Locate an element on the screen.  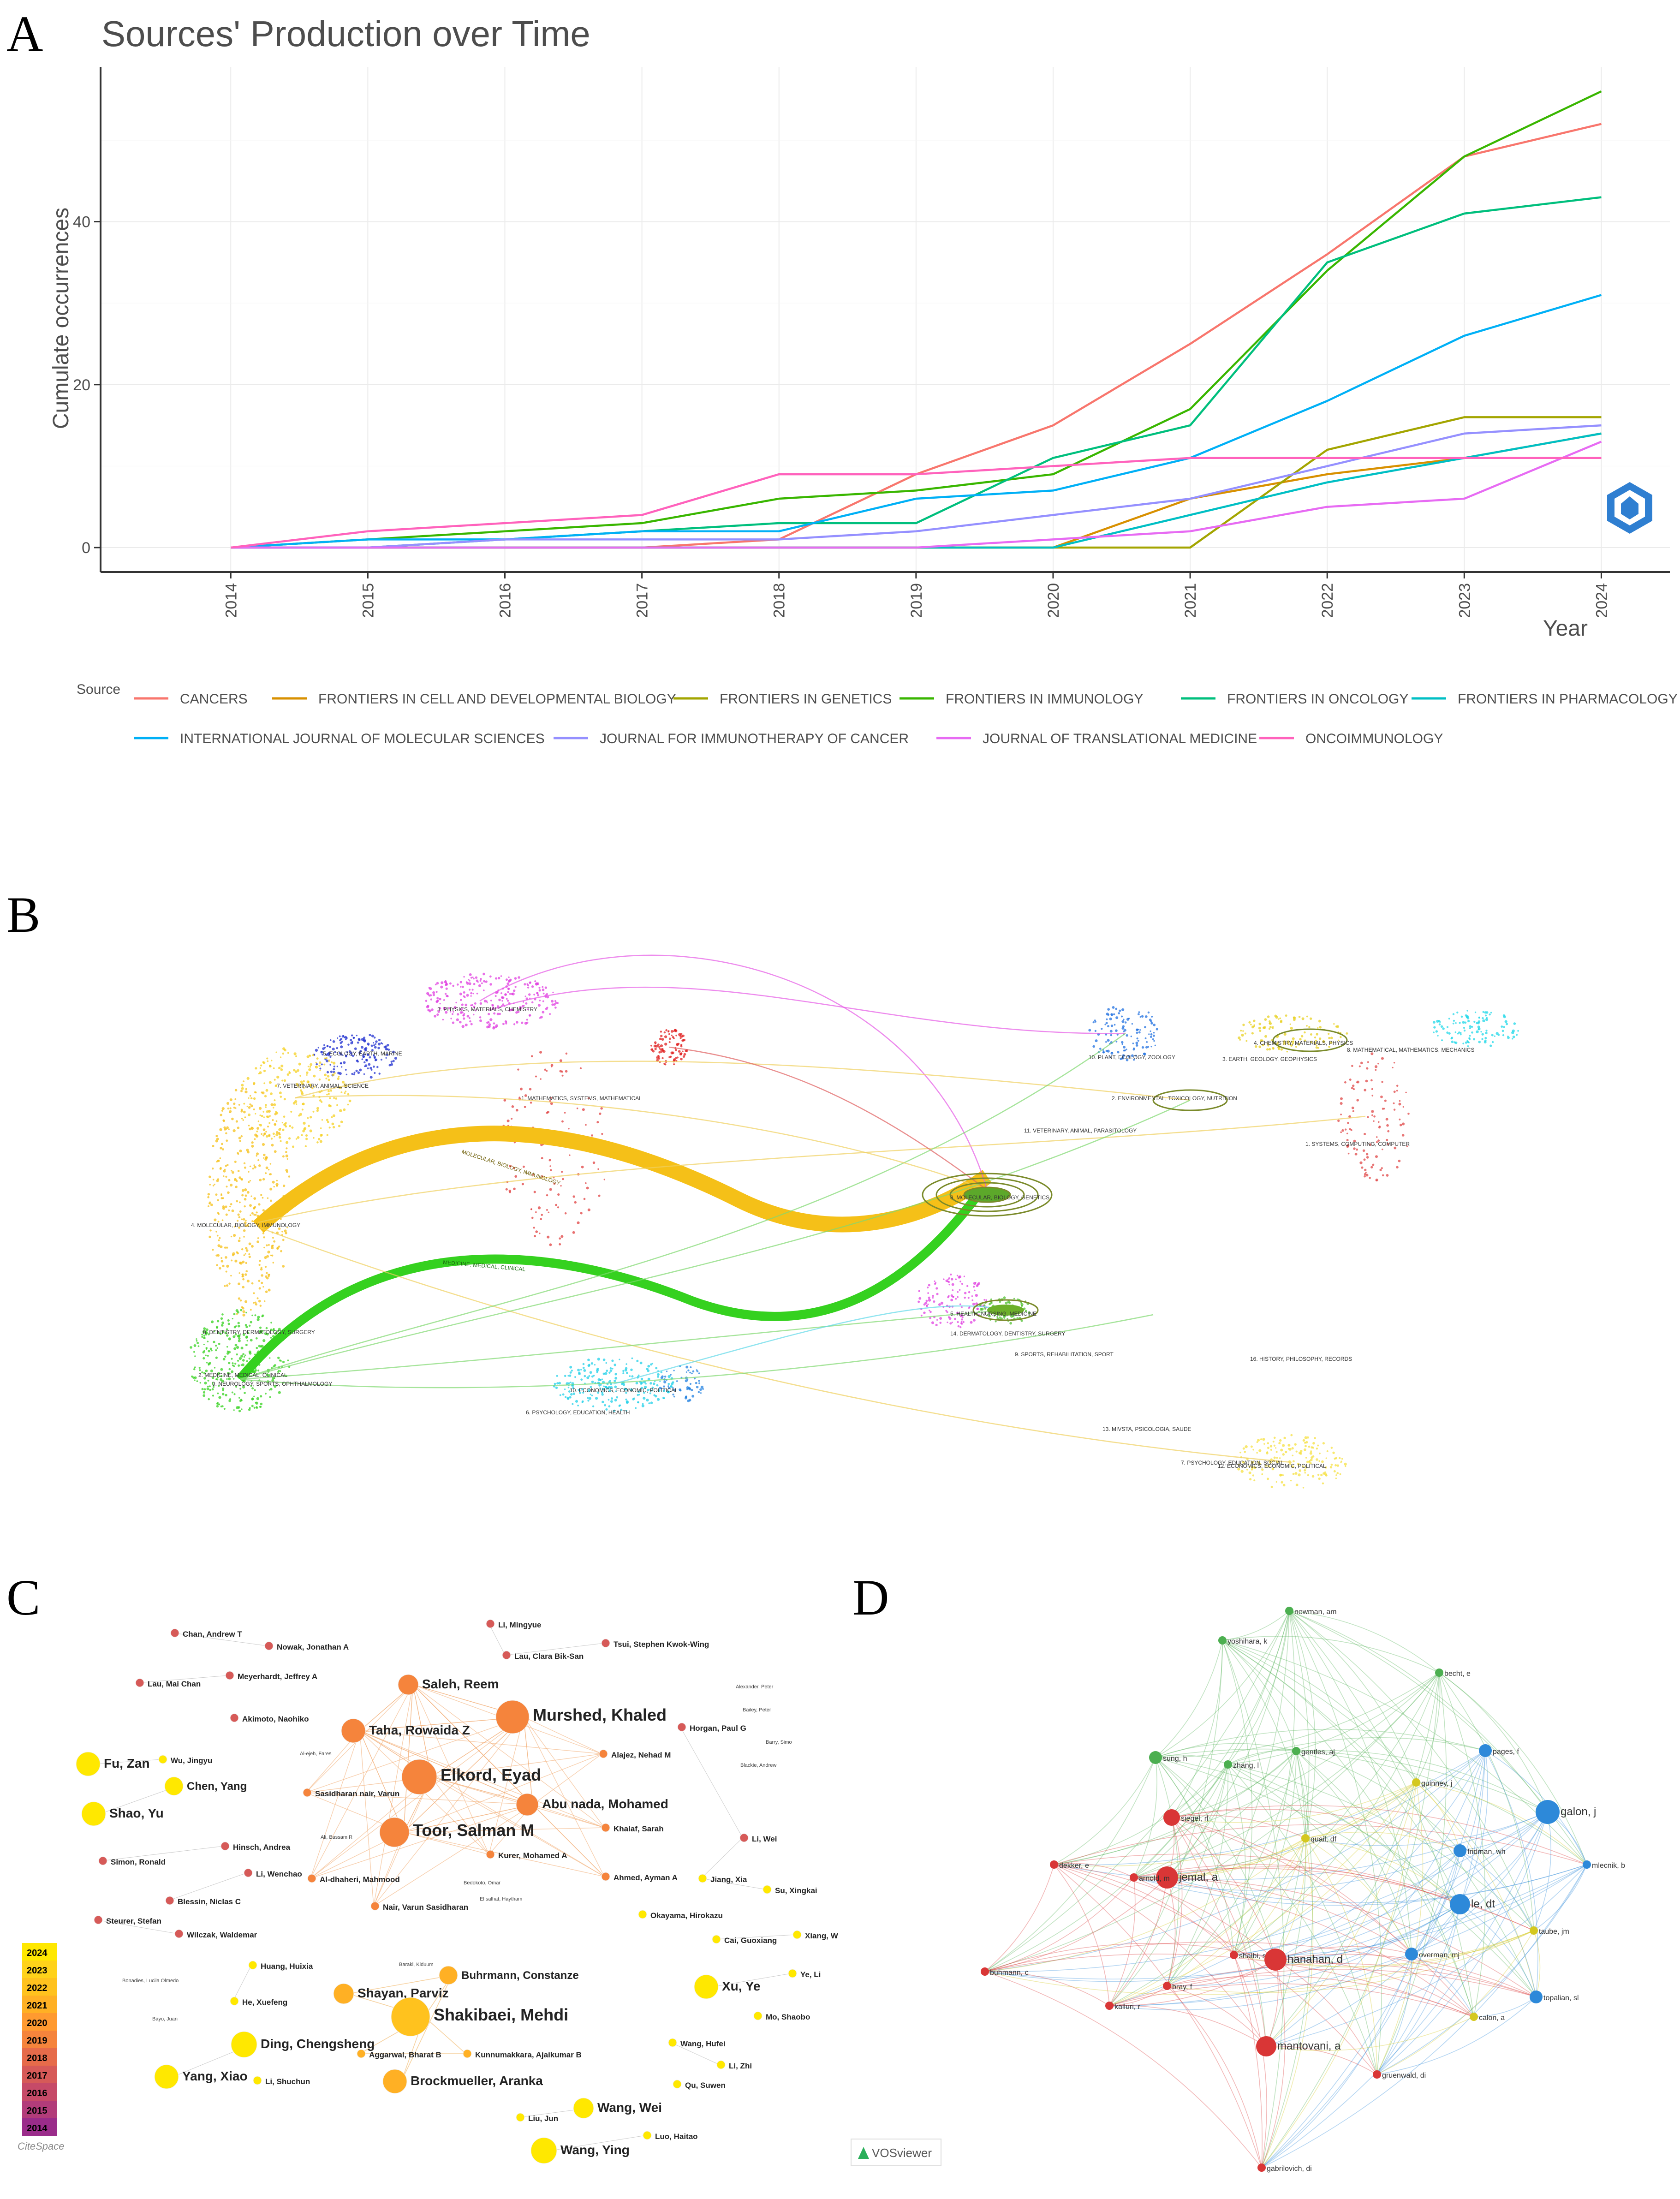
legend-entry: JOURNAL OF TRANSLATIONAL MEDICINE is located at coordinates (1120, 738).